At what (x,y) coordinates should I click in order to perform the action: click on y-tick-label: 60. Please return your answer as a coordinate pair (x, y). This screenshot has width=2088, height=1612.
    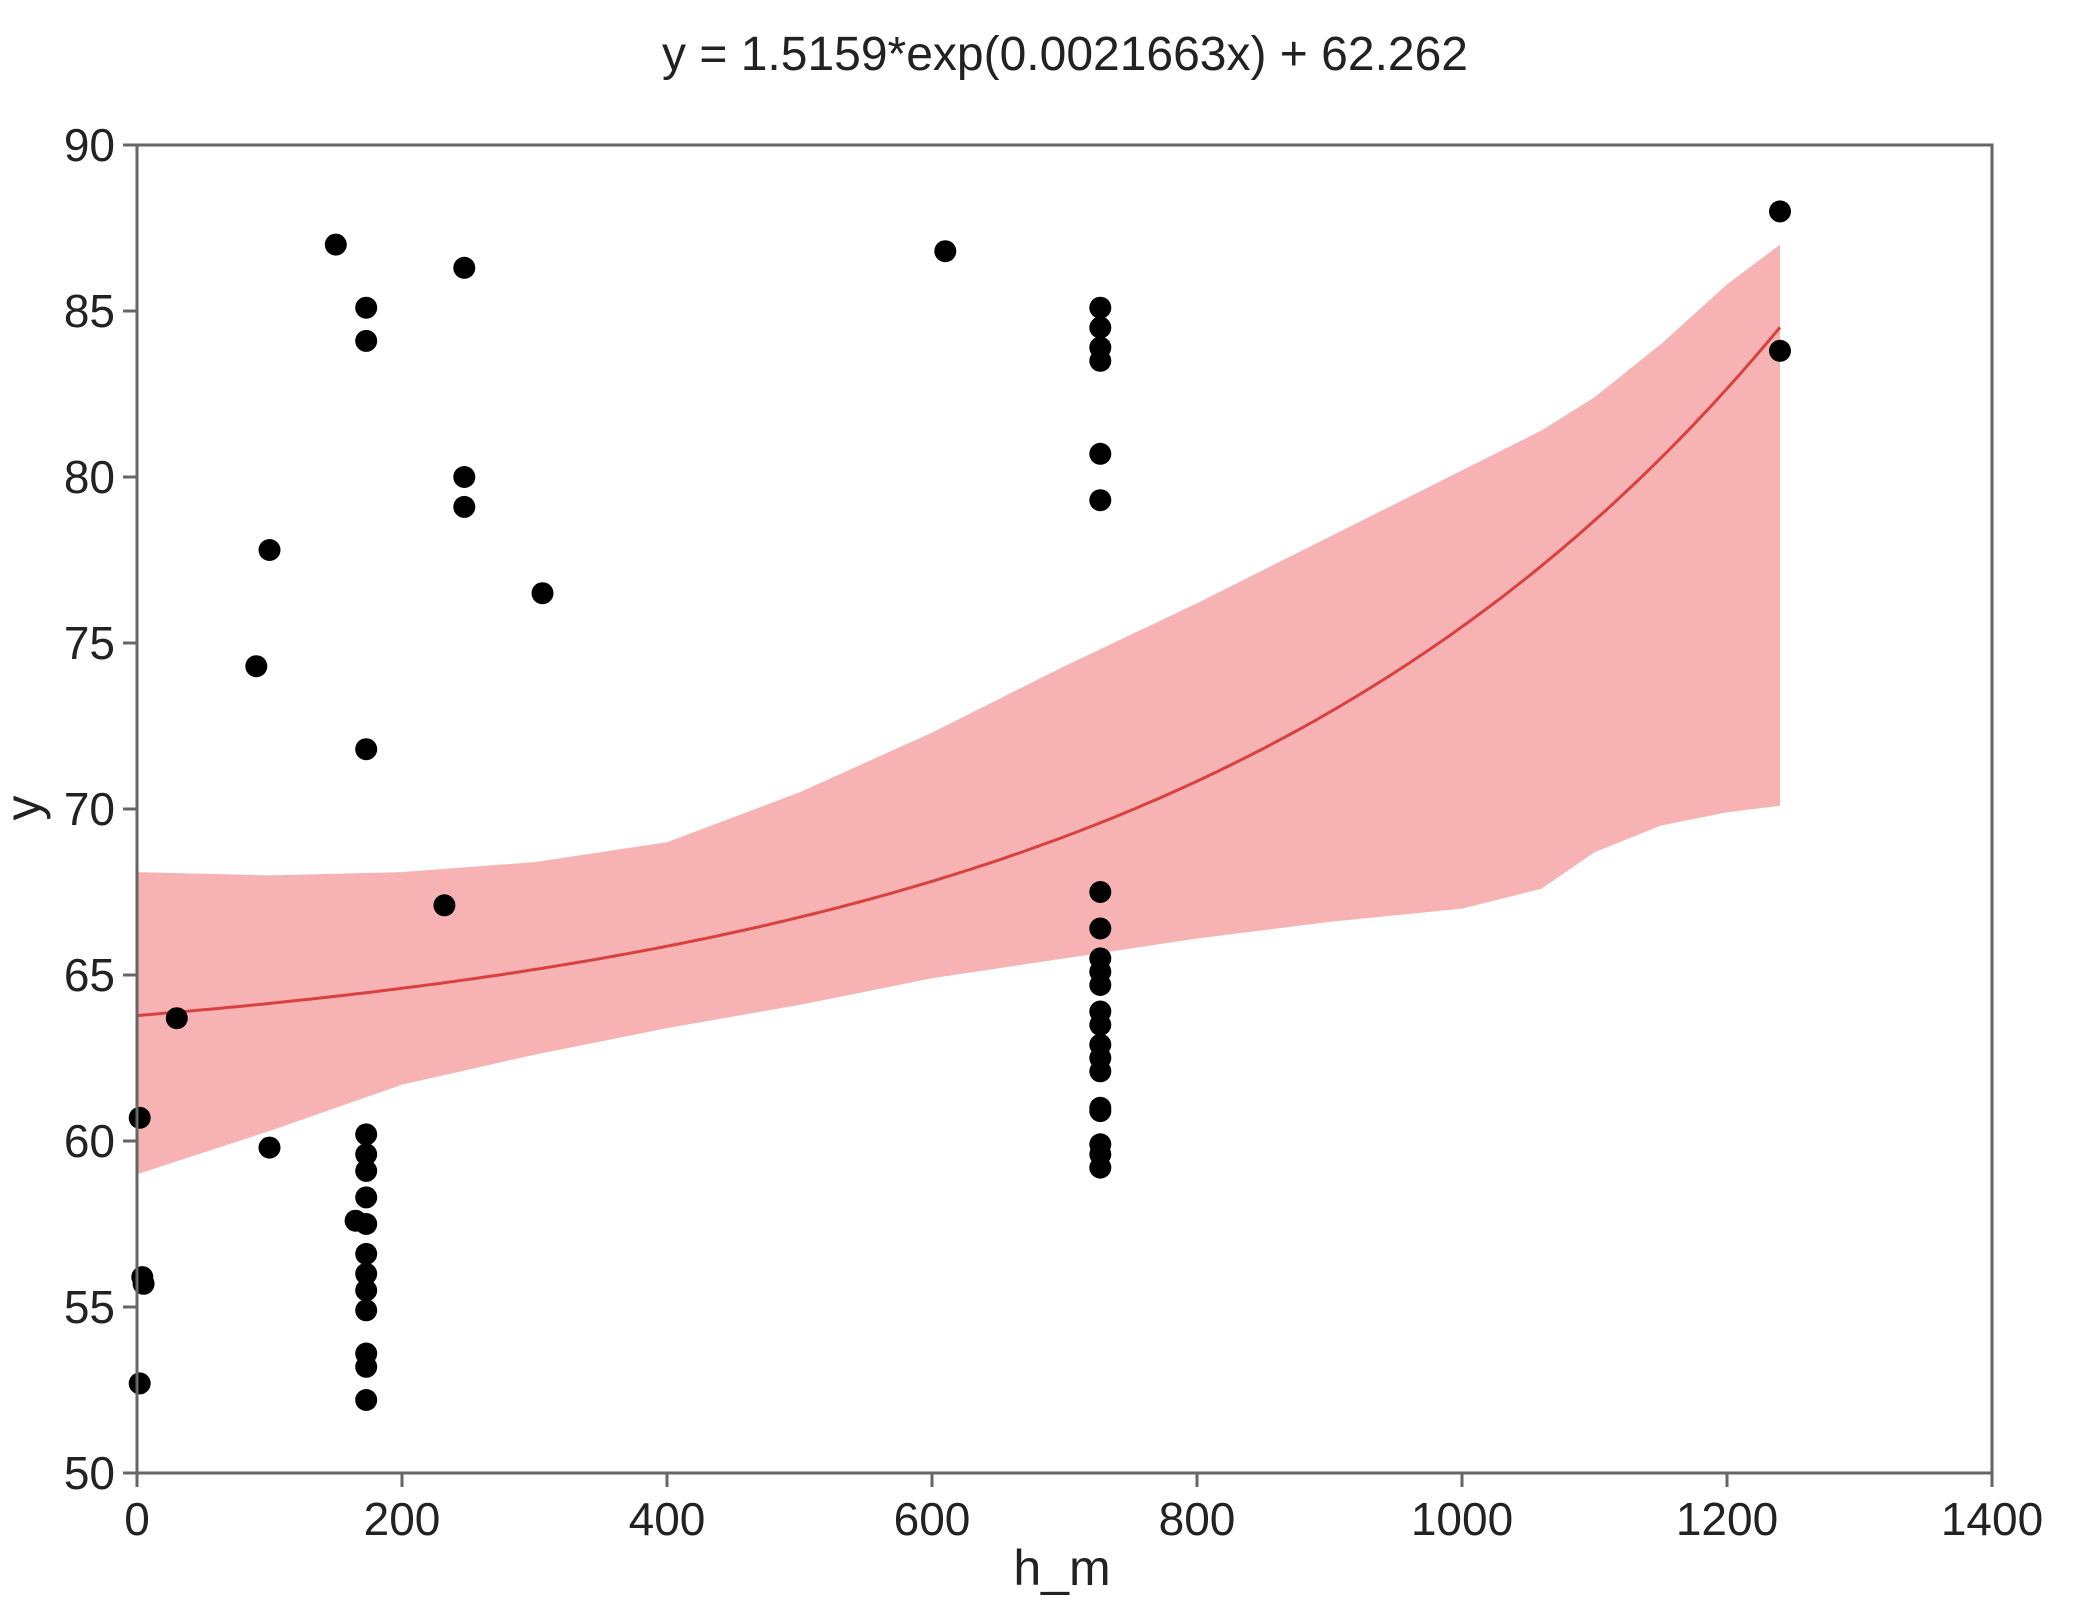
    Looking at the image, I should click on (89, 1141).